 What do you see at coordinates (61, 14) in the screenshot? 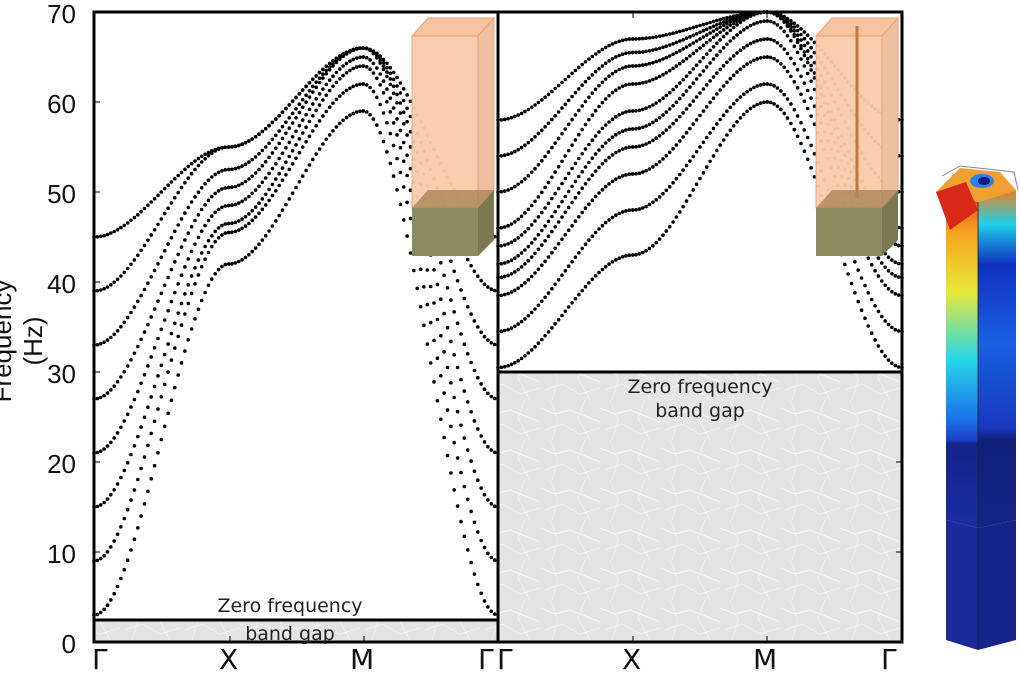
I see `y-tick-70: 70` at bounding box center [61, 14].